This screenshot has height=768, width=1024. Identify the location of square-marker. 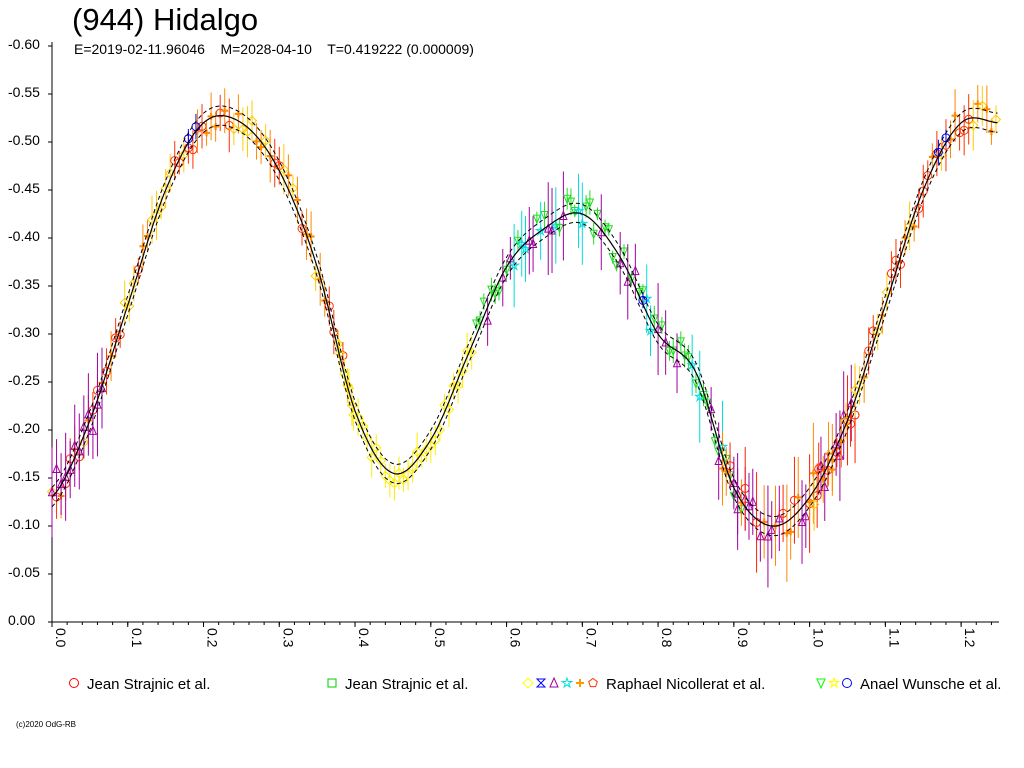
(332, 683).